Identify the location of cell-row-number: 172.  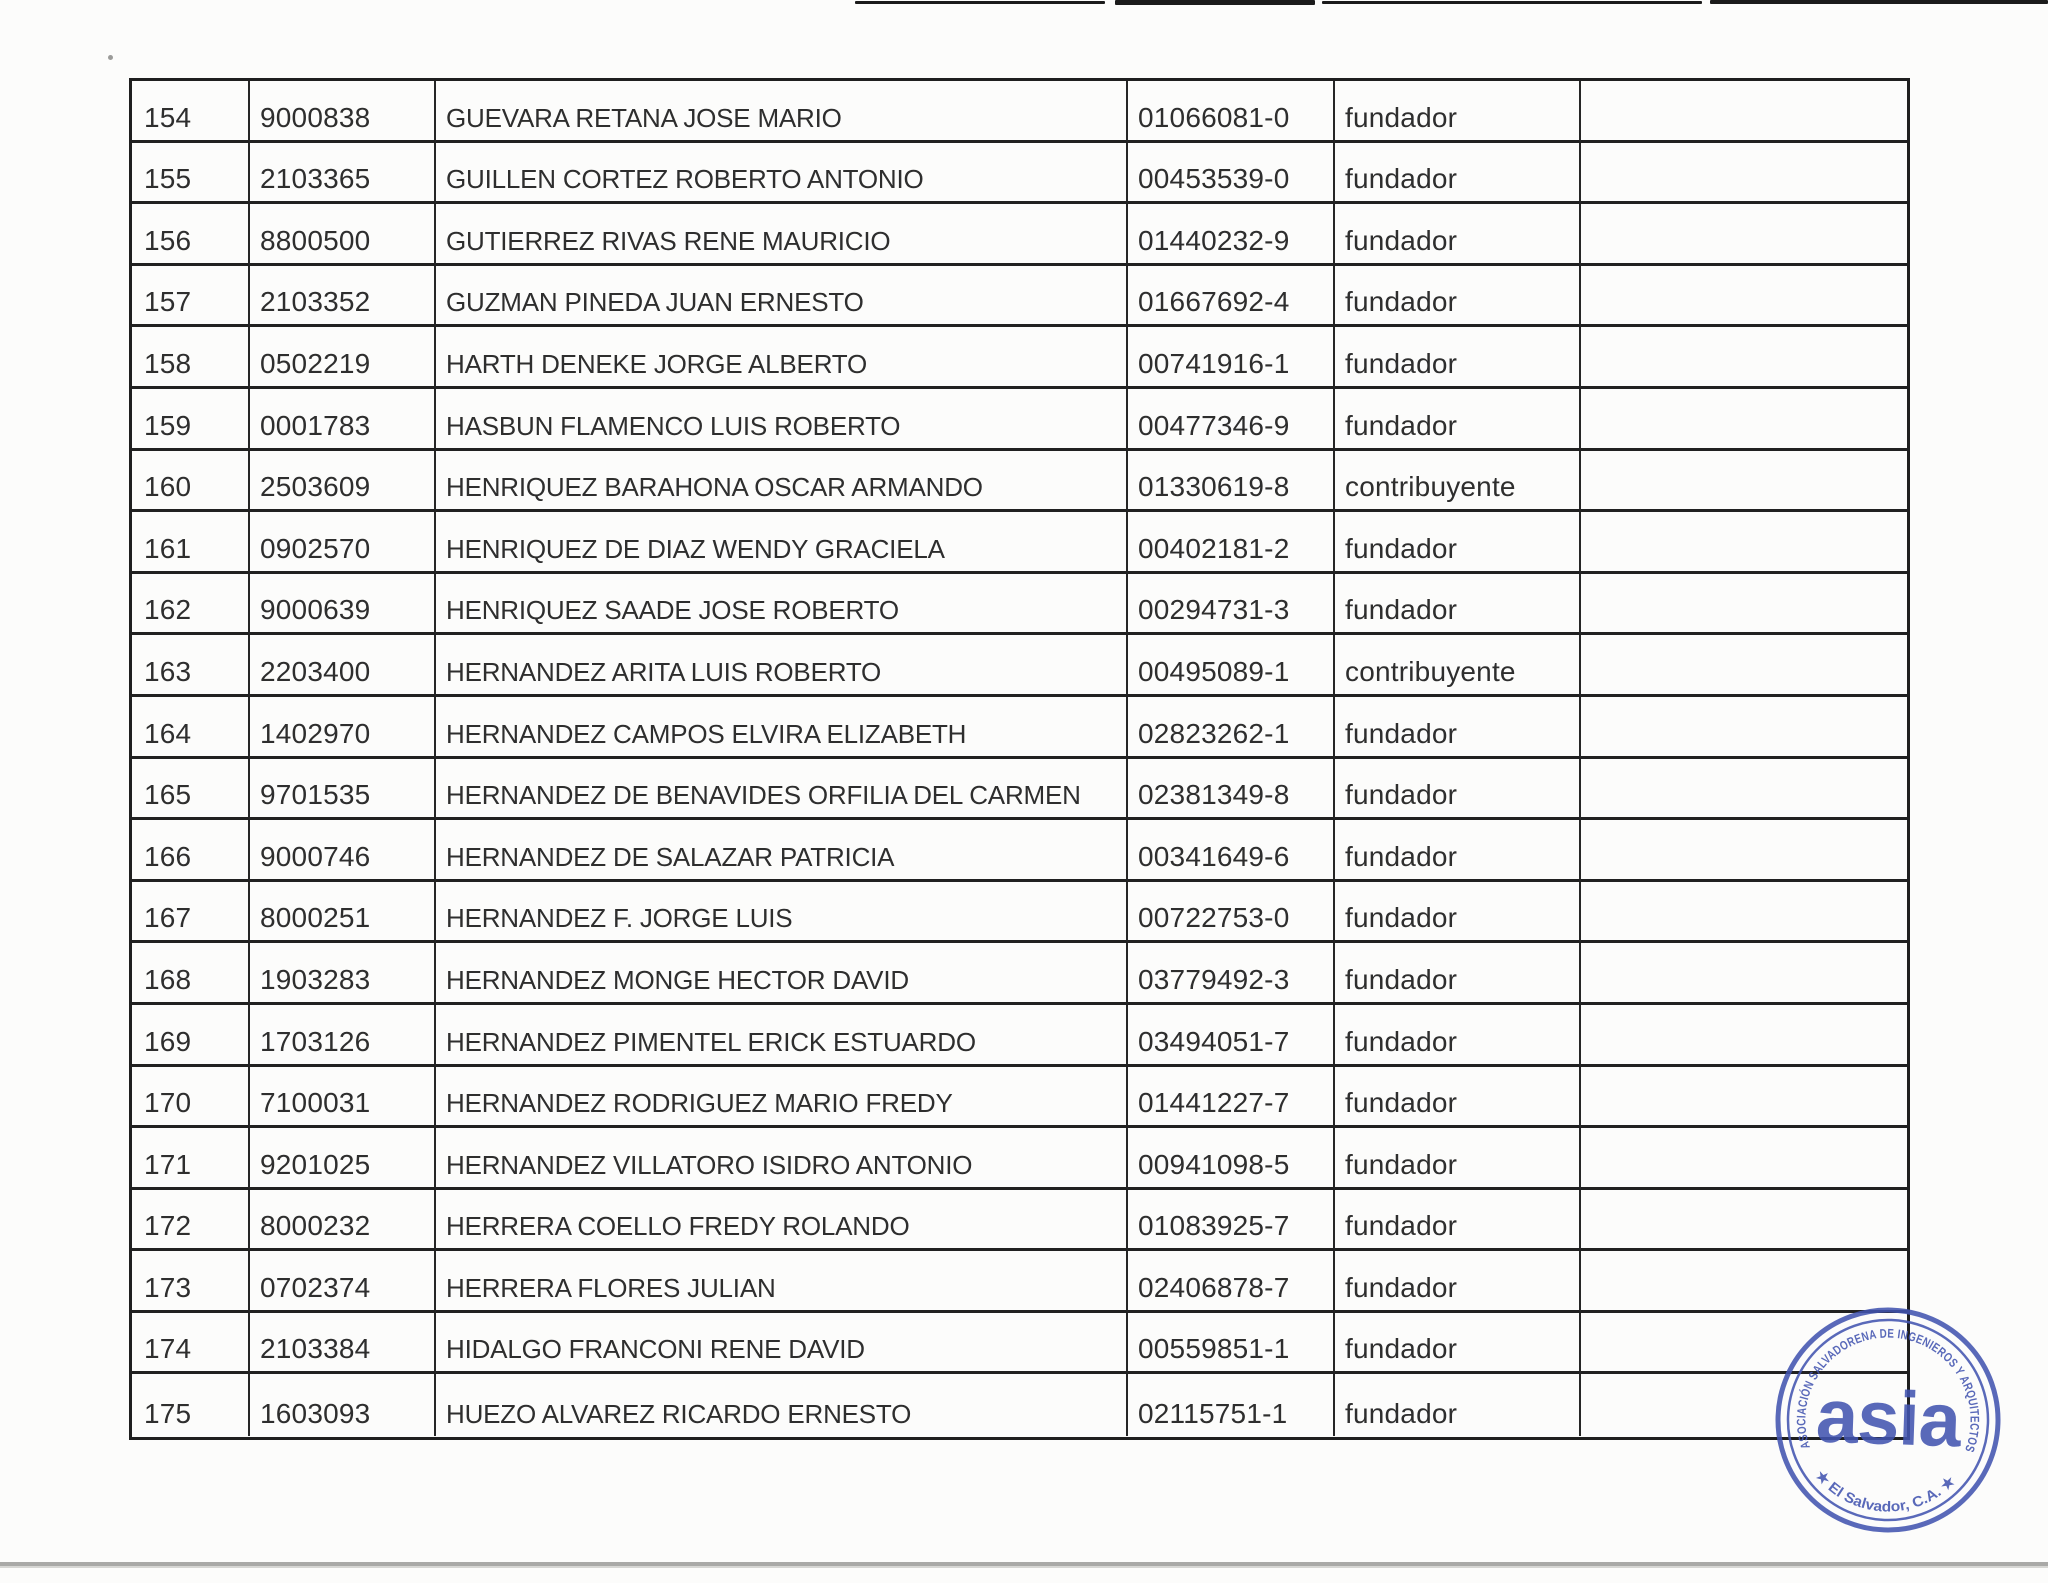
(191, 1220).